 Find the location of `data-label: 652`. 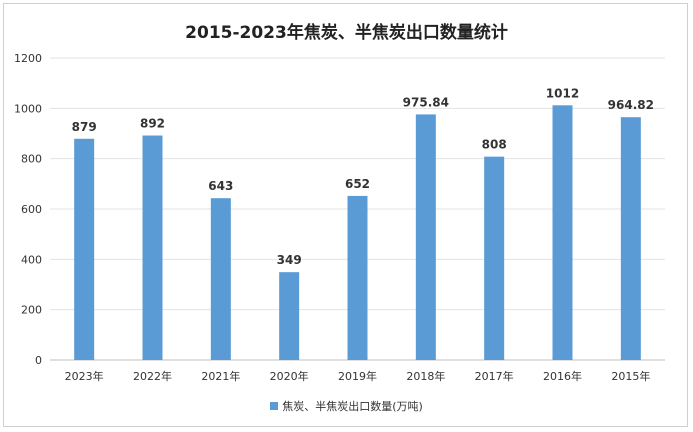

data-label: 652 is located at coordinates (357, 184).